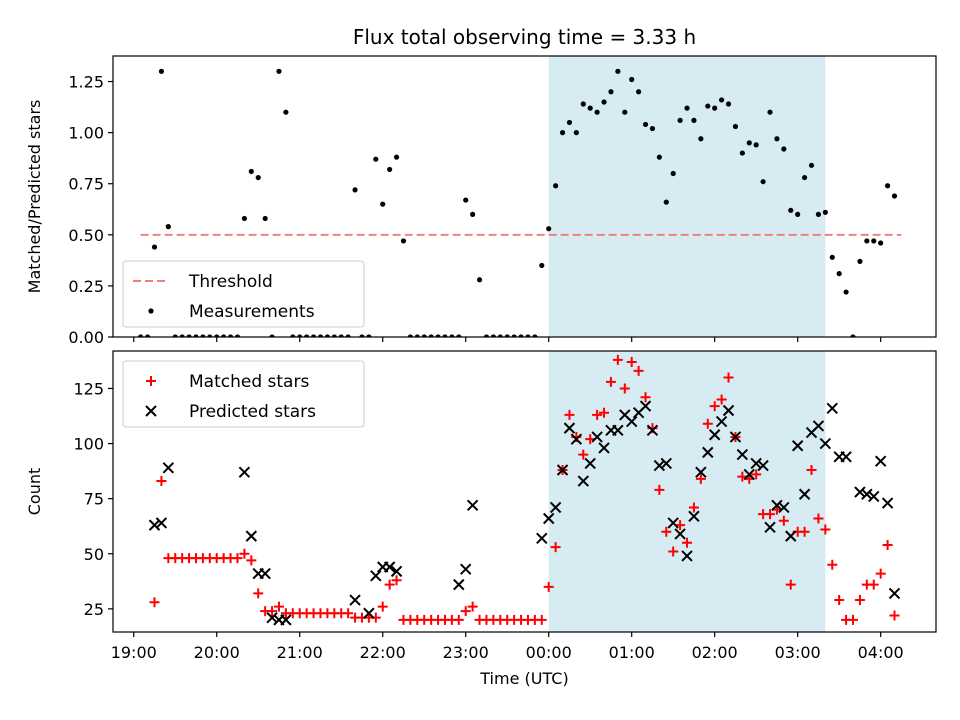  What do you see at coordinates (243, 394) in the screenshot?
I see `legend-box` at bounding box center [243, 394].